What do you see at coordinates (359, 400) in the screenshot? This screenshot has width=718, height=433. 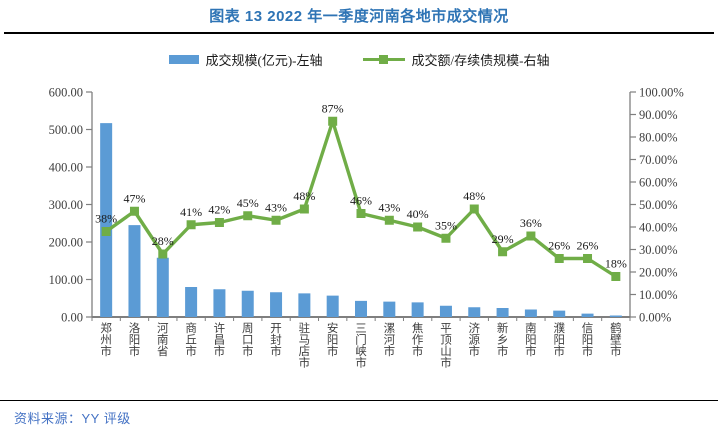 I see `bottom-divider` at bounding box center [359, 400].